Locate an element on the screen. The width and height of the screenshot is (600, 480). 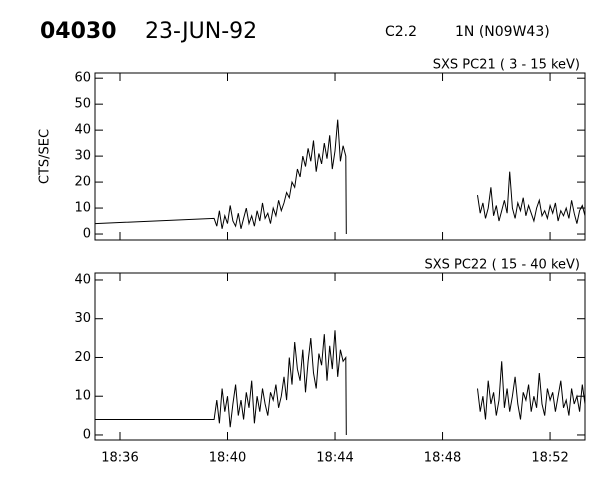
x-tick-label: 18:48 is located at coordinates (442, 458).